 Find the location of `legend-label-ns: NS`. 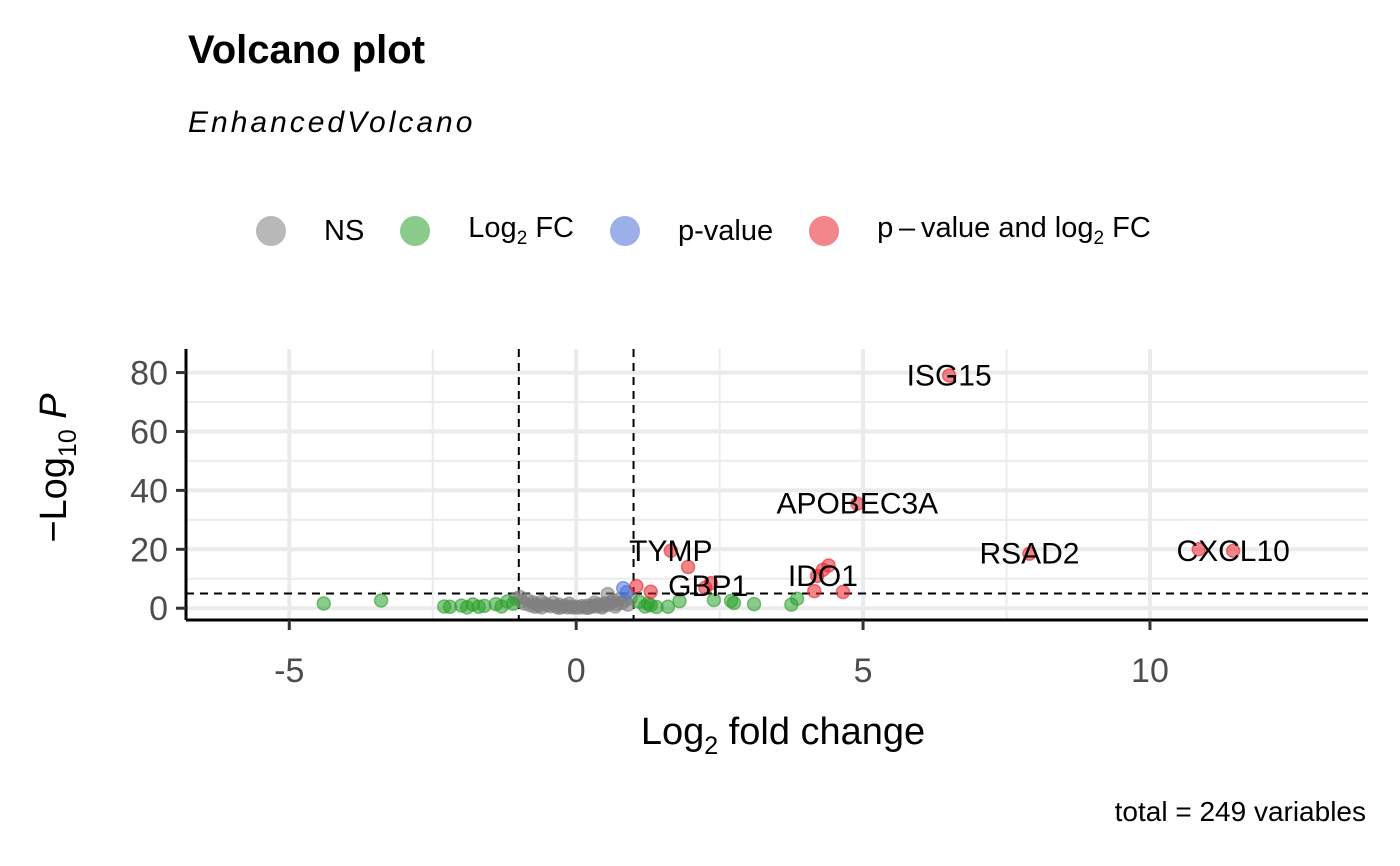

legend-label-ns: NS is located at coordinates (344, 230).